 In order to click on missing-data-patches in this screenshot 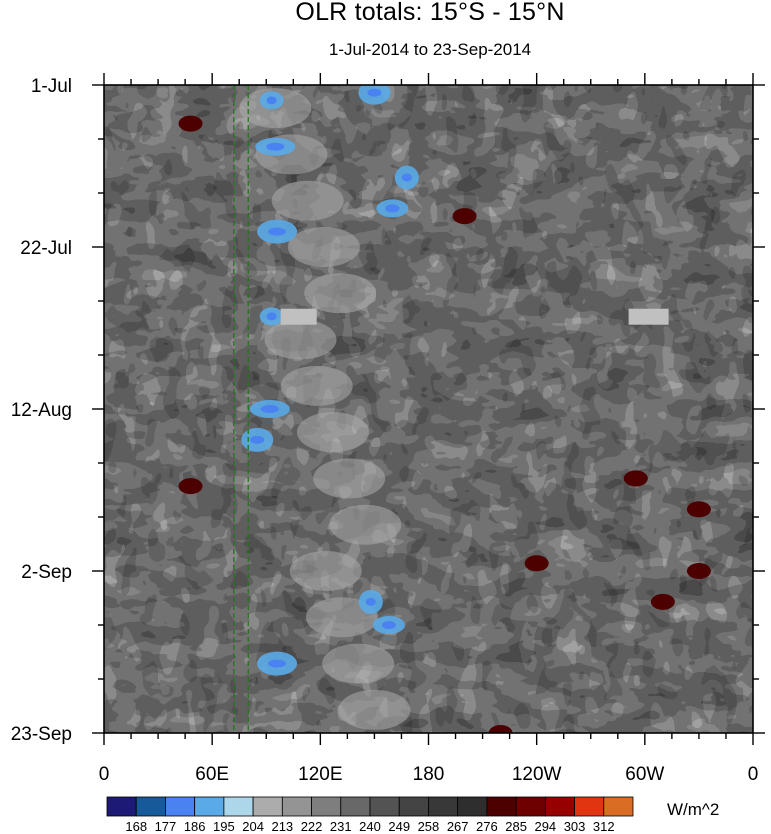, I will do `click(474, 316)`.